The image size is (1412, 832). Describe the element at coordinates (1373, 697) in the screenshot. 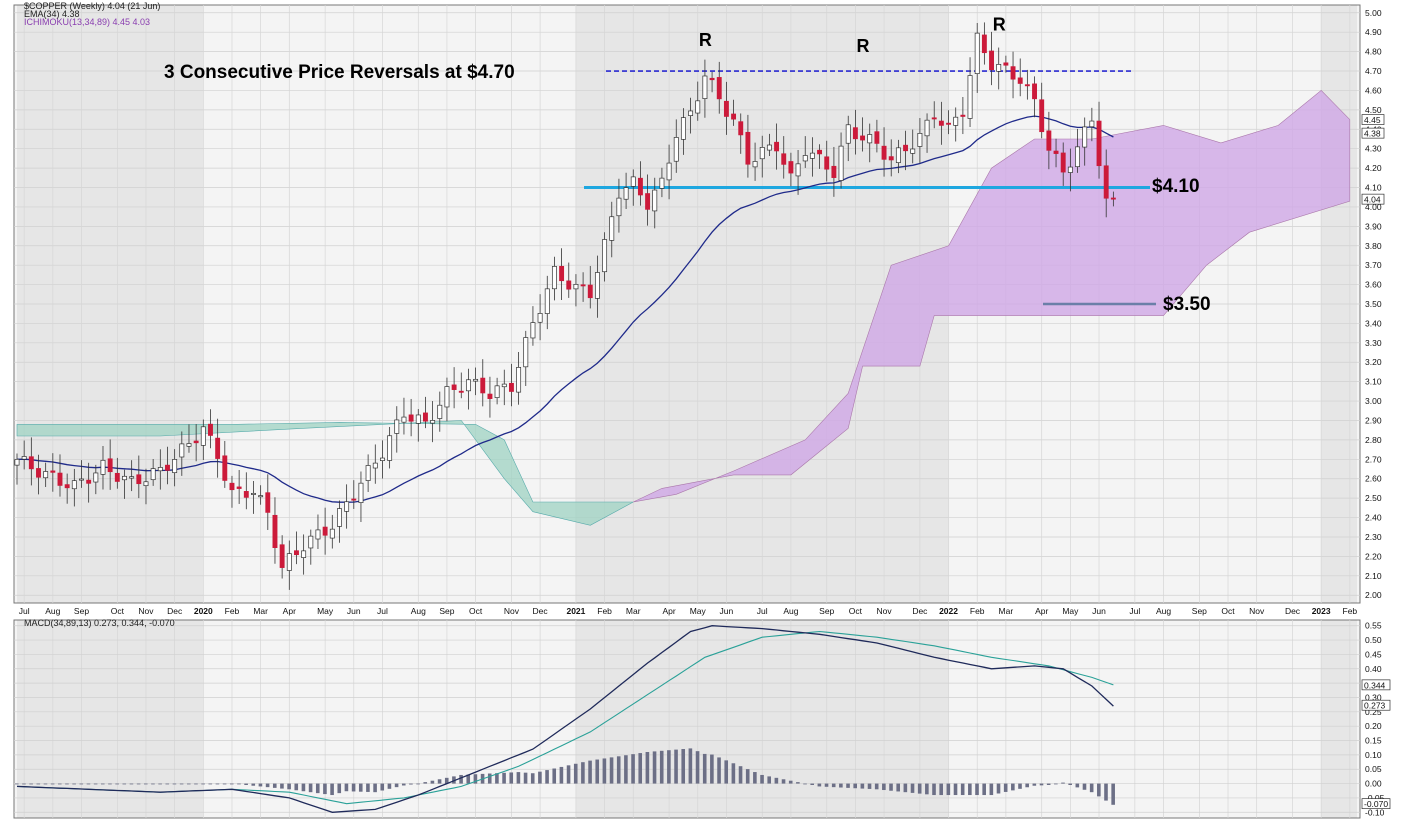

I see `macd-tick-label: 0.30` at that location.